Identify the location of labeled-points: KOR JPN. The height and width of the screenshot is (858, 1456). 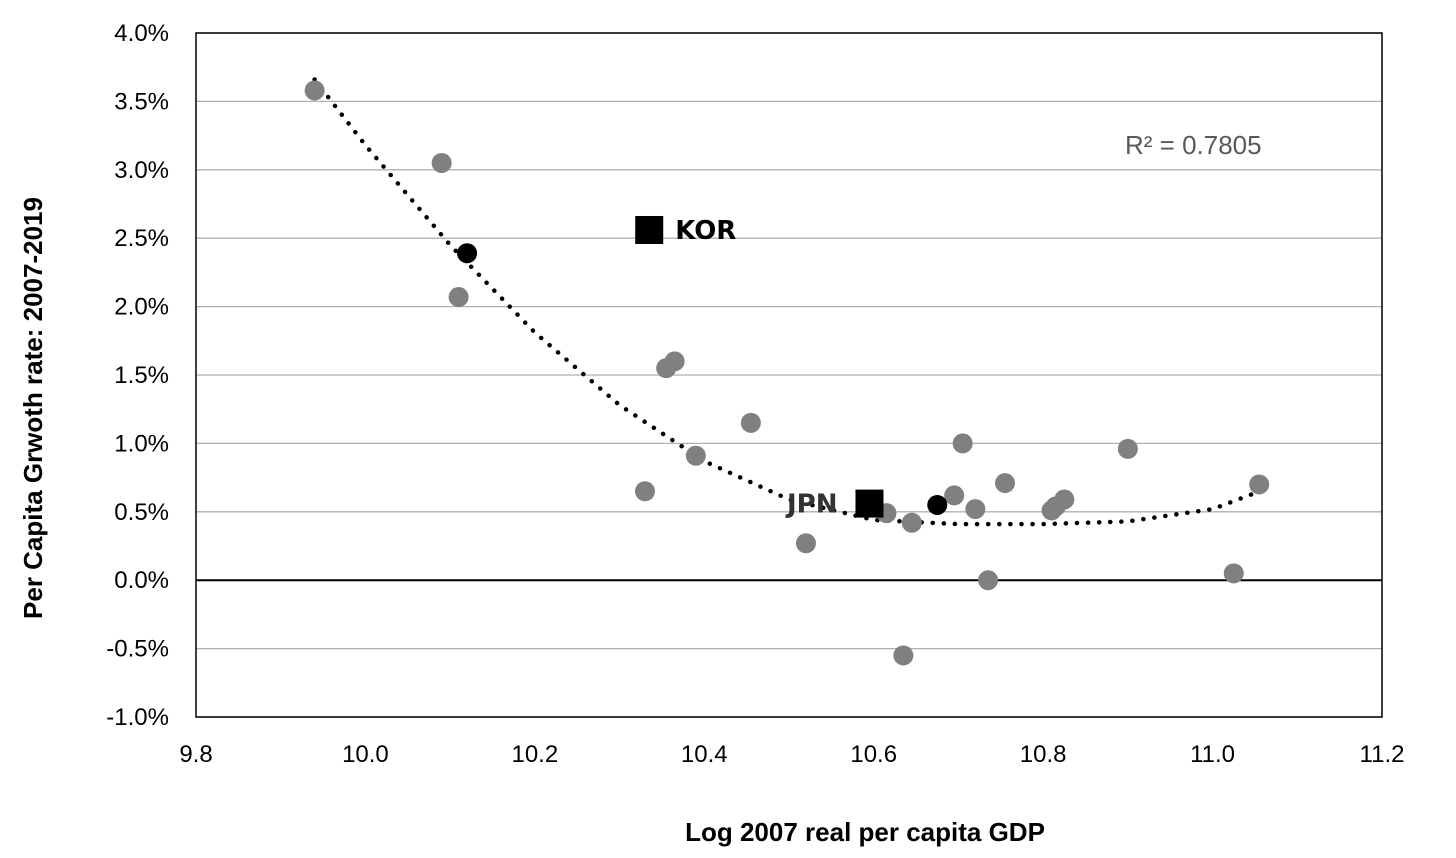
(759, 367).